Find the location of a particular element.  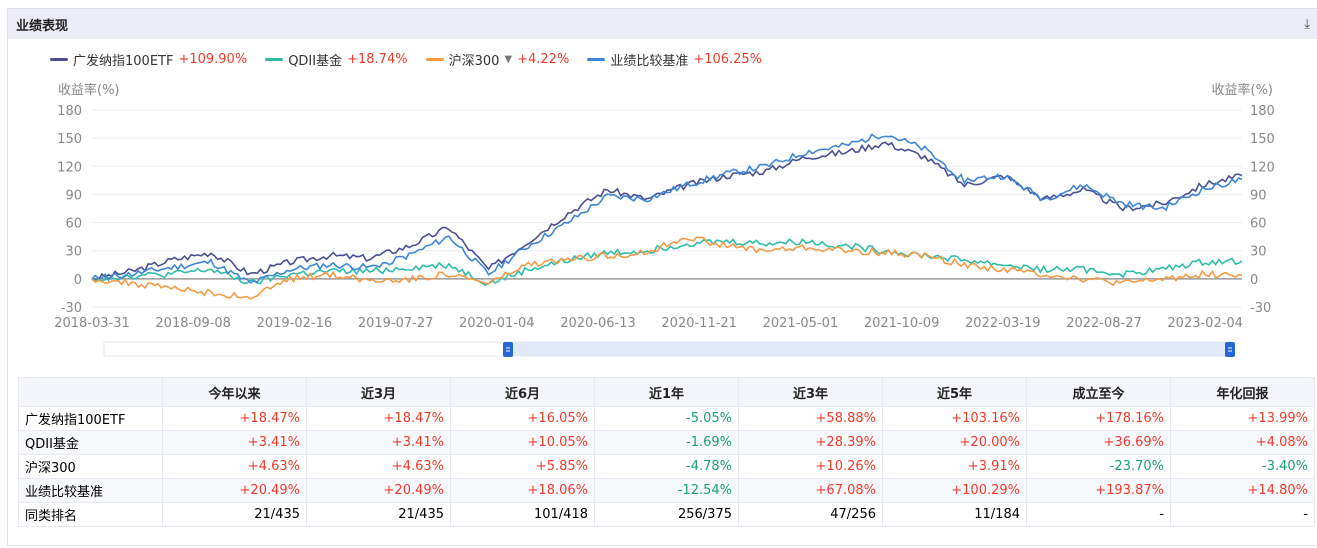

table-cell: +28.39% is located at coordinates (810, 442).